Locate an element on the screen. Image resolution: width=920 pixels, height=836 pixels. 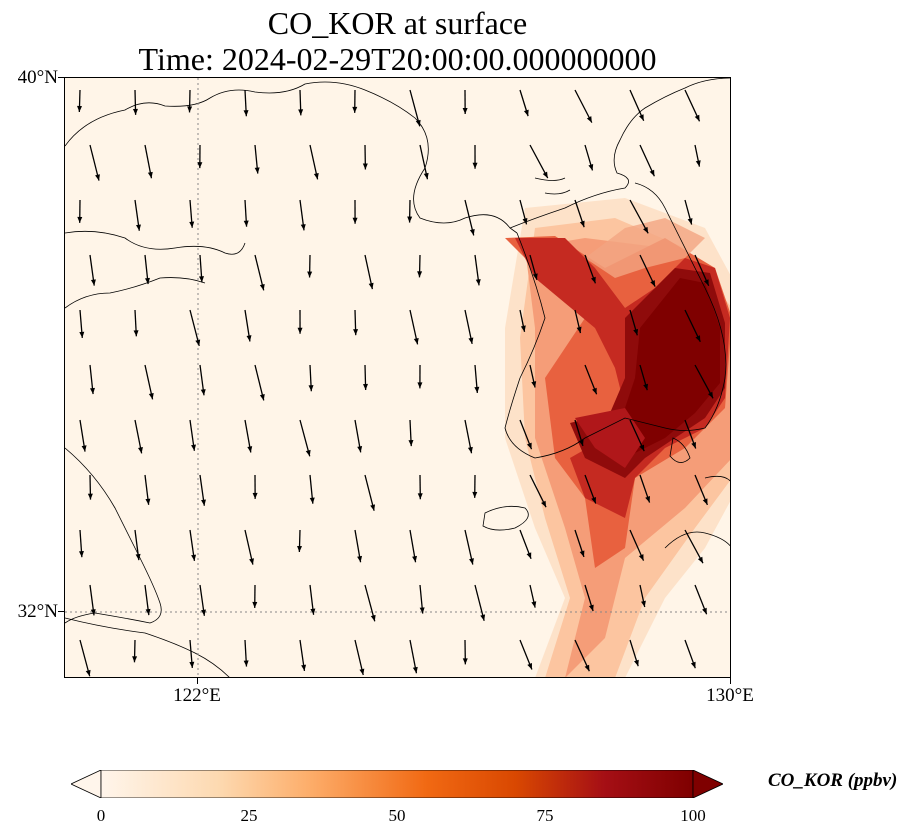
lon-tick-122e: 122°E is located at coordinates (197, 695).